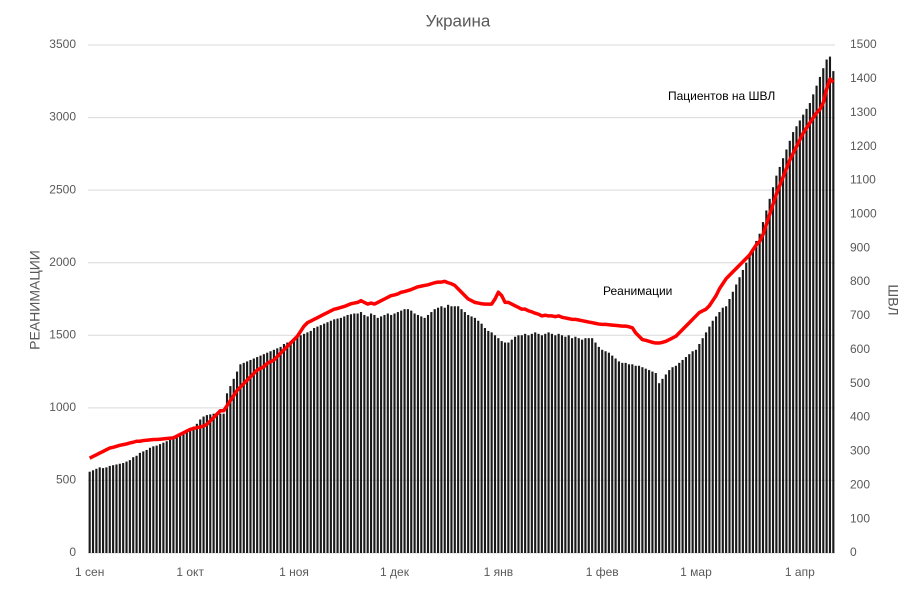 This screenshot has height=600, width=917. What do you see at coordinates (395, 572) in the screenshot?
I see `x-tick-label: 1 дек` at bounding box center [395, 572].